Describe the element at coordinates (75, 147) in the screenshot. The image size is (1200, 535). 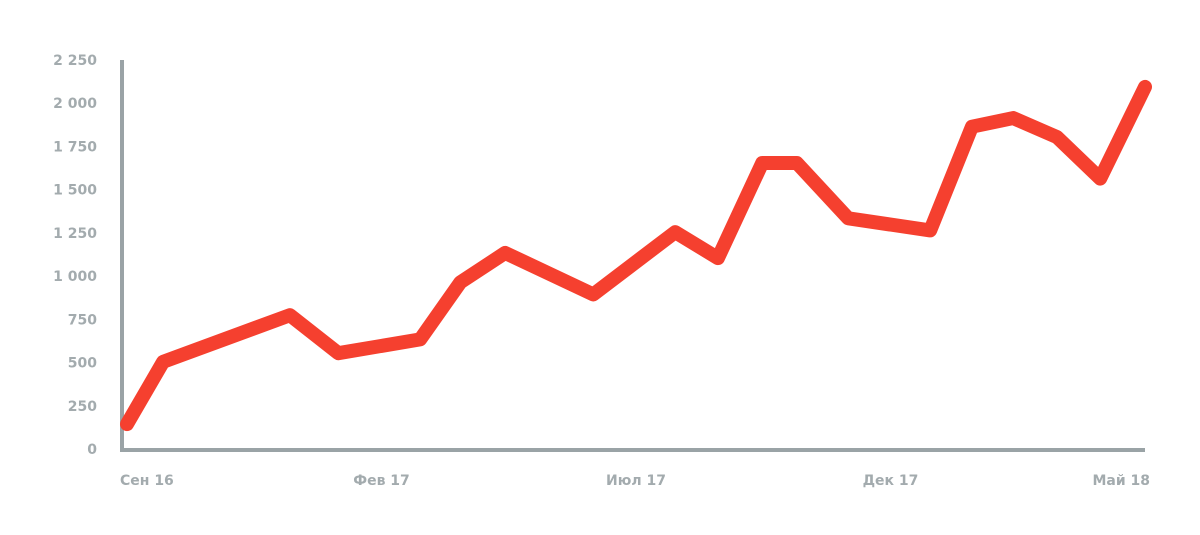
I see `y-tick-label: 1 750` at that location.